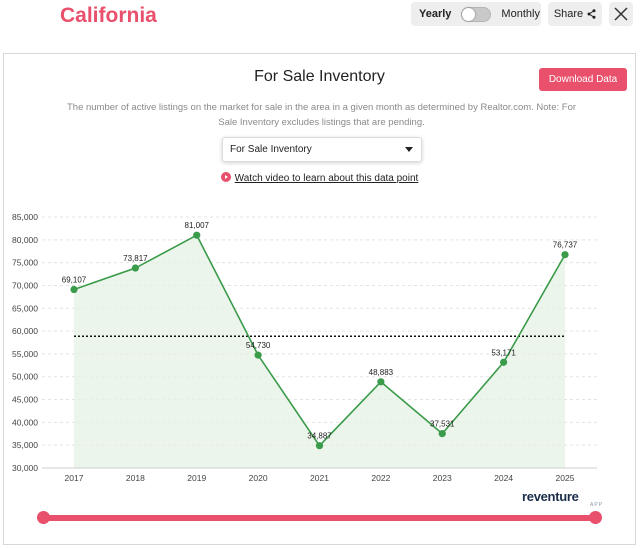 The width and height of the screenshot is (640, 548). I want to click on year-range-slider, so click(319, 518).